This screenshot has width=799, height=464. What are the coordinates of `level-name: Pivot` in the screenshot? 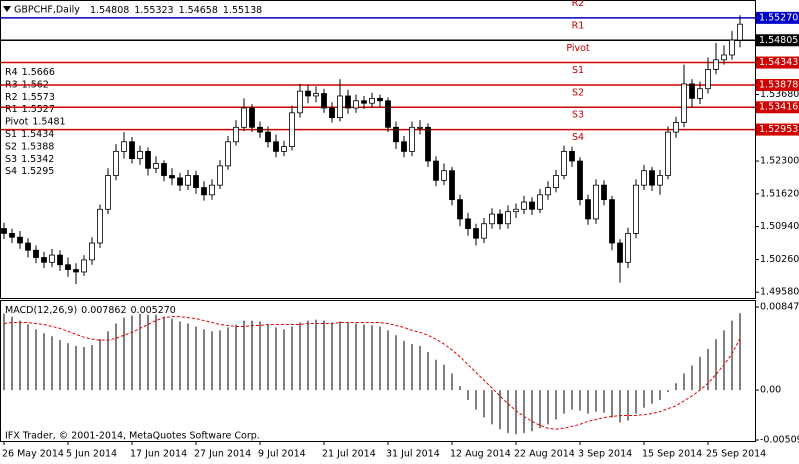 It's located at (17, 121).